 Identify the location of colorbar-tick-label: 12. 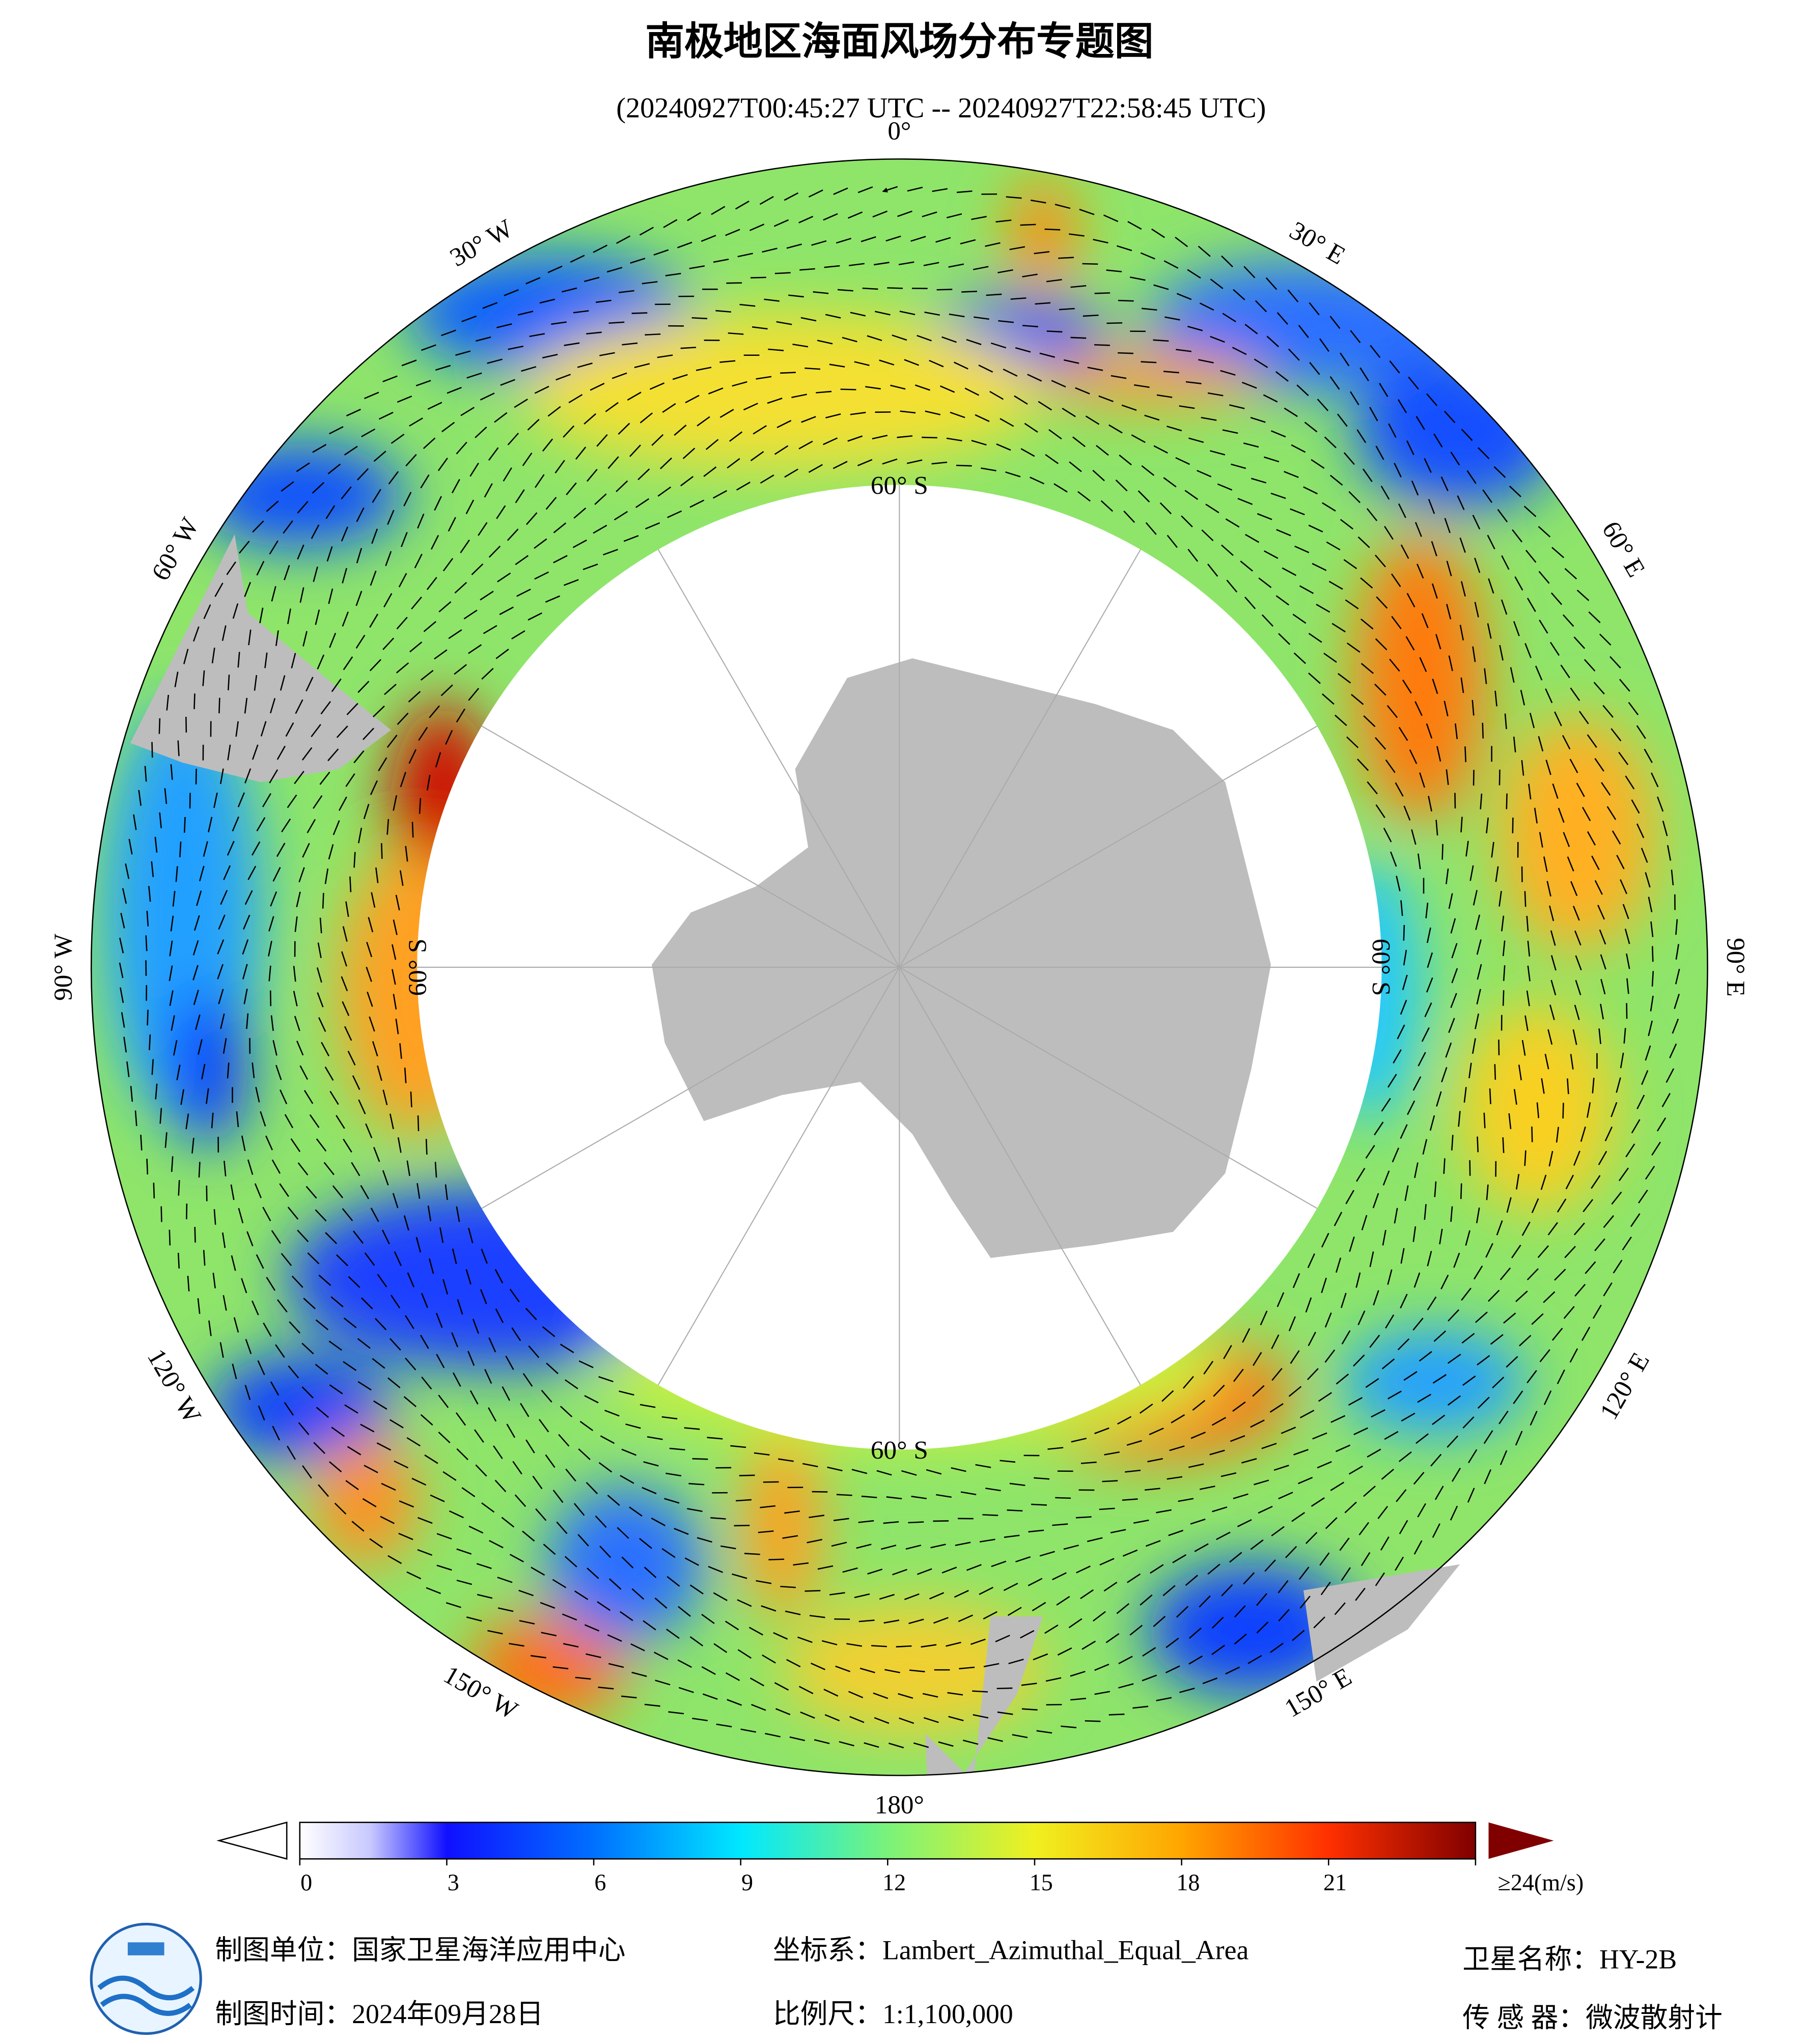
(894, 1882).